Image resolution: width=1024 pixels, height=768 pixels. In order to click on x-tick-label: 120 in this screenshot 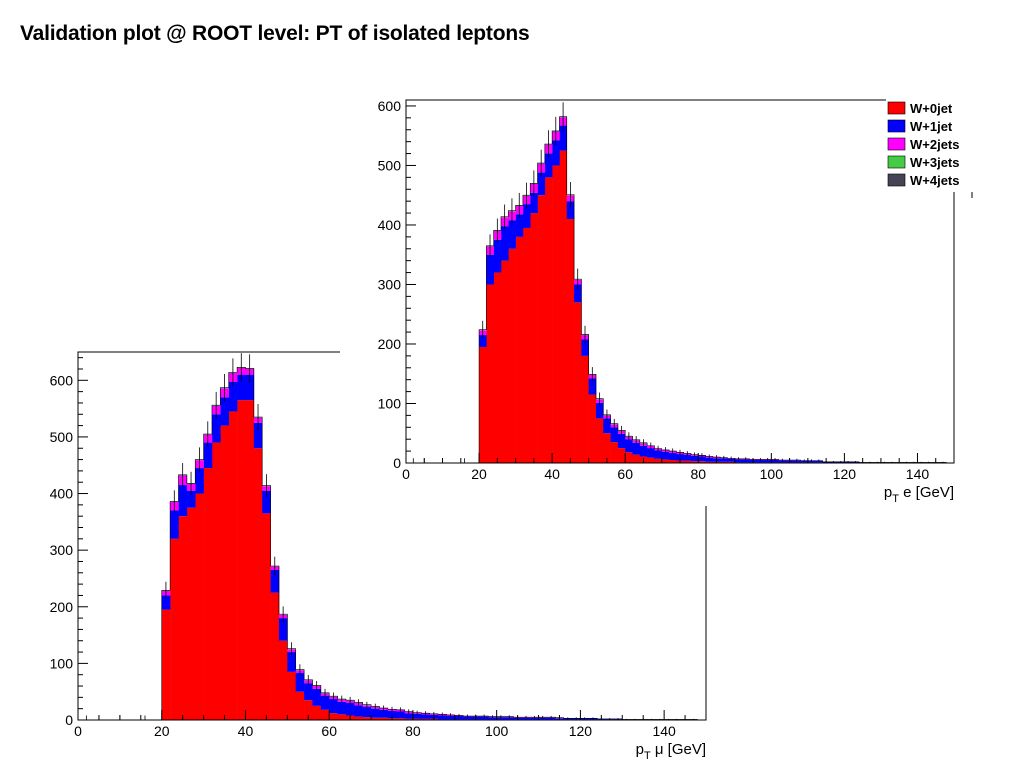, I will do `click(845, 474)`.